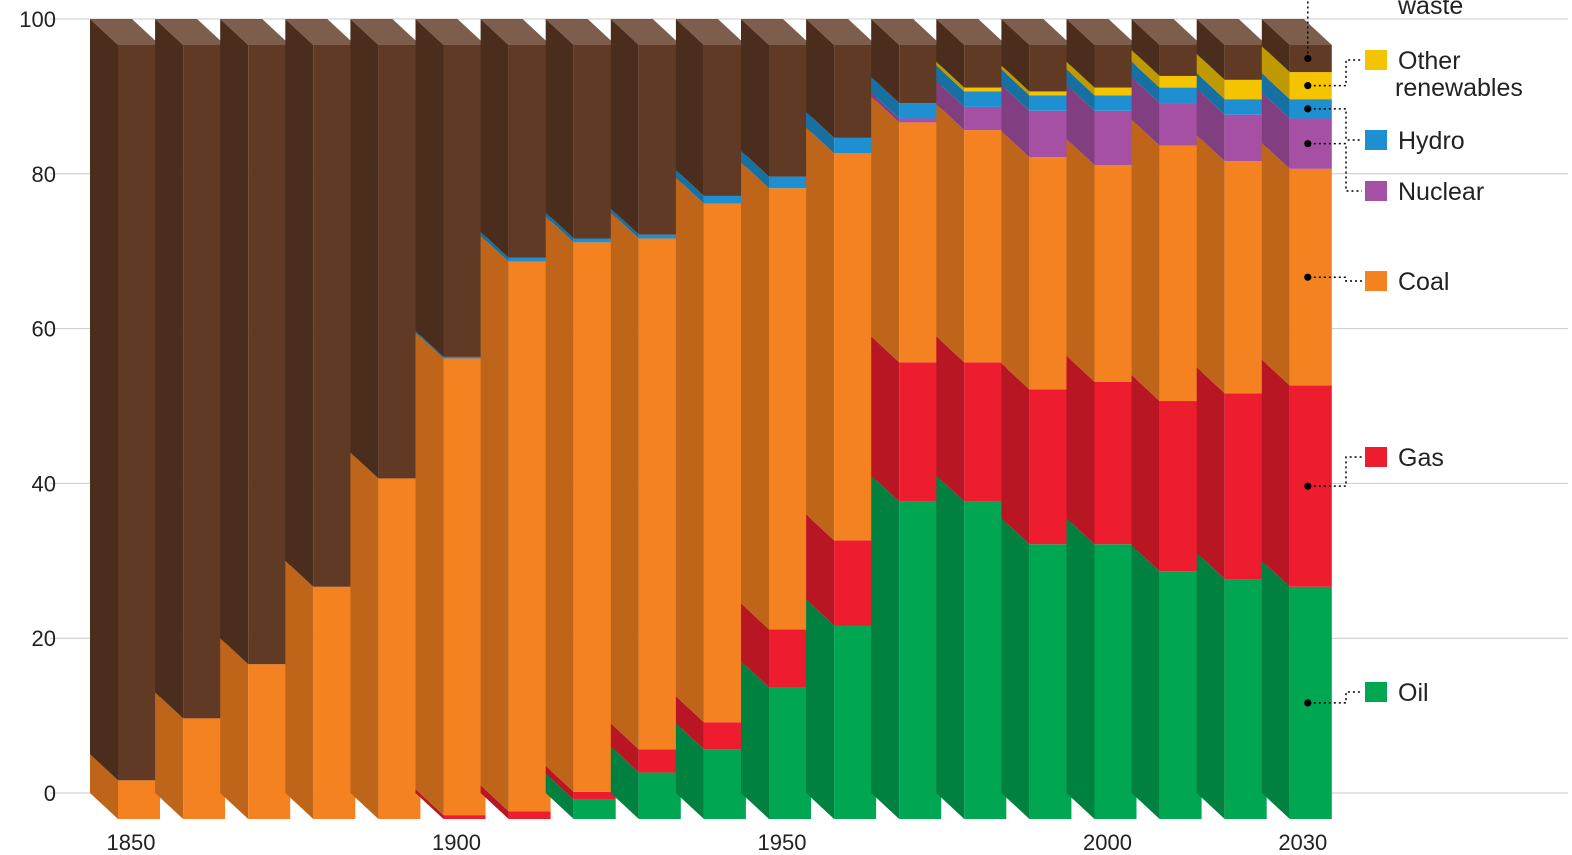 This screenshot has height=855, width=1572. I want to click on bar-segment-oil-1940, so click(724, 784).